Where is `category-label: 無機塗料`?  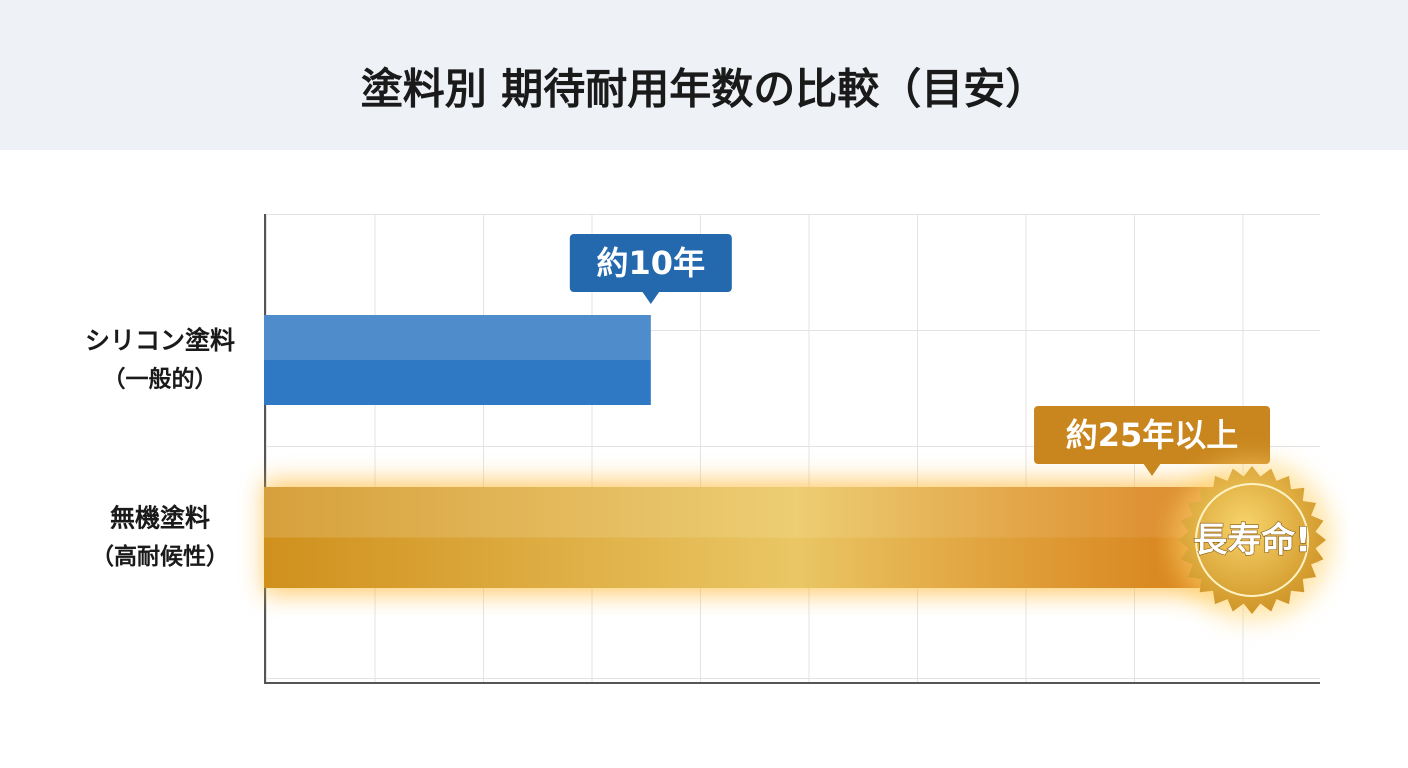
category-label: 無機塗料 is located at coordinates (160, 518).